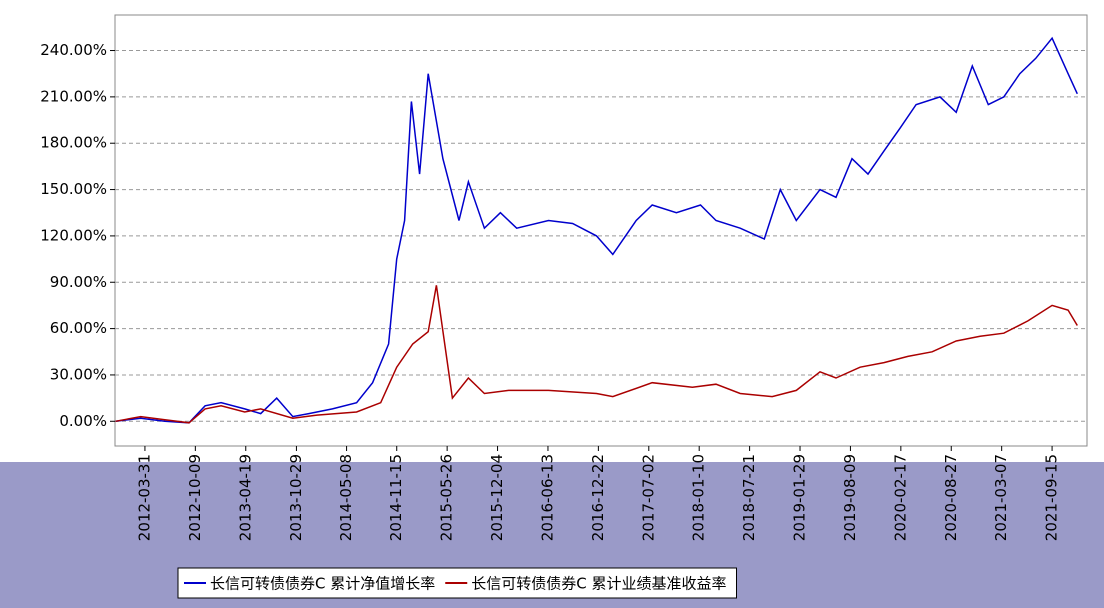  Describe the element at coordinates (598, 497) in the screenshot. I see `x-tick-label: 2016-12-22` at that location.